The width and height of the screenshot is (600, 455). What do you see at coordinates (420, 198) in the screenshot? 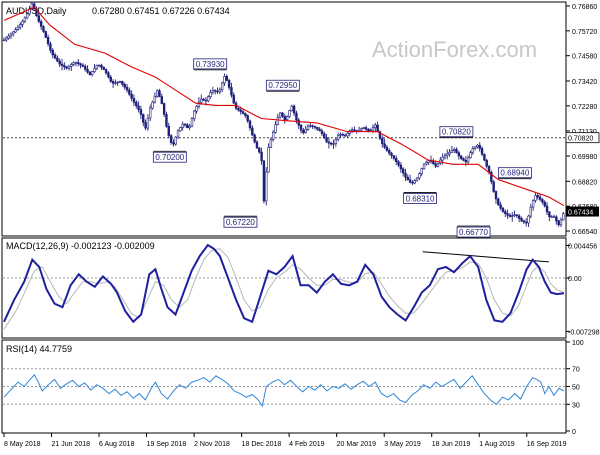
I see `level-label: 0.68310` at bounding box center [420, 198].